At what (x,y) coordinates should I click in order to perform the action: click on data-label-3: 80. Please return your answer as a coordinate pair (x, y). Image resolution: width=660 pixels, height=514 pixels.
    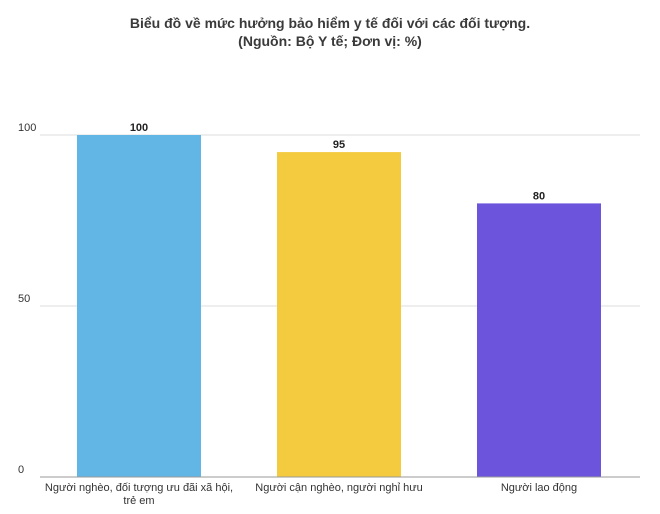
    Looking at the image, I should click on (539, 196).